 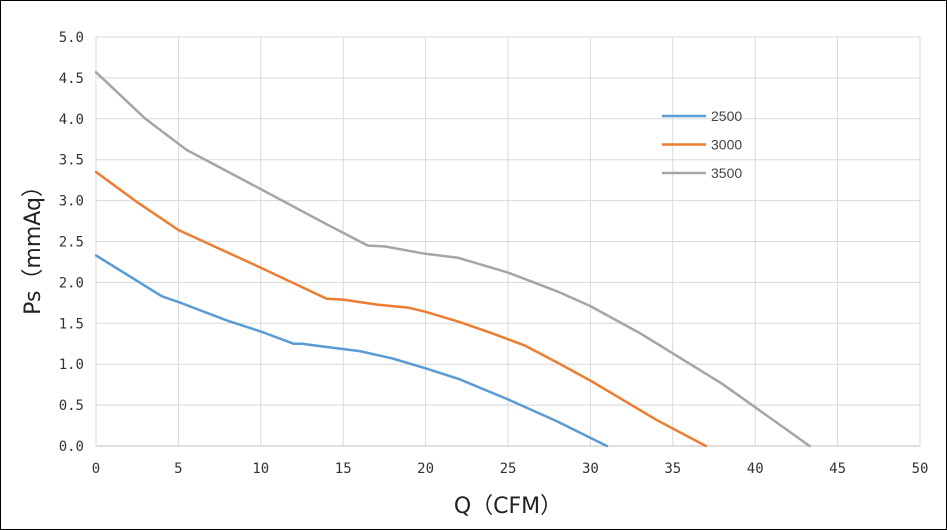 What do you see at coordinates (178, 469) in the screenshot?
I see `x-tick-label: 5` at bounding box center [178, 469].